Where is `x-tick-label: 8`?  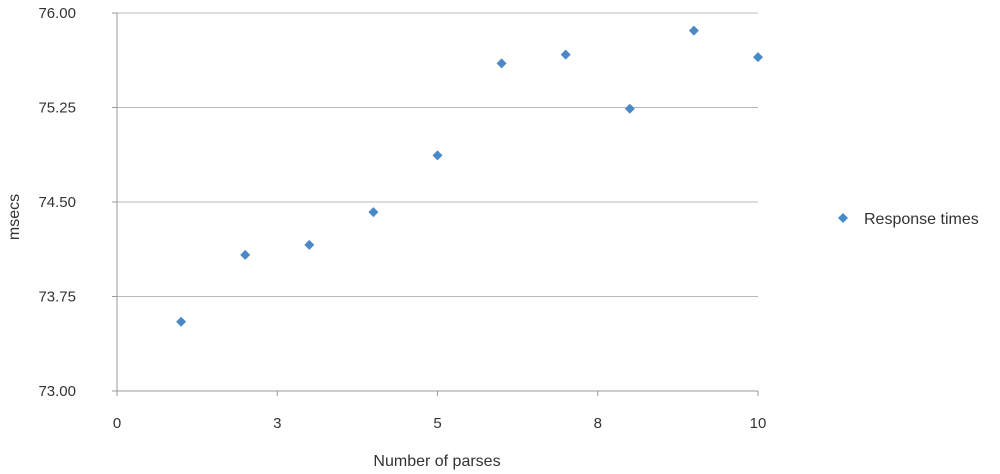 x-tick-label: 8 is located at coordinates (598, 423).